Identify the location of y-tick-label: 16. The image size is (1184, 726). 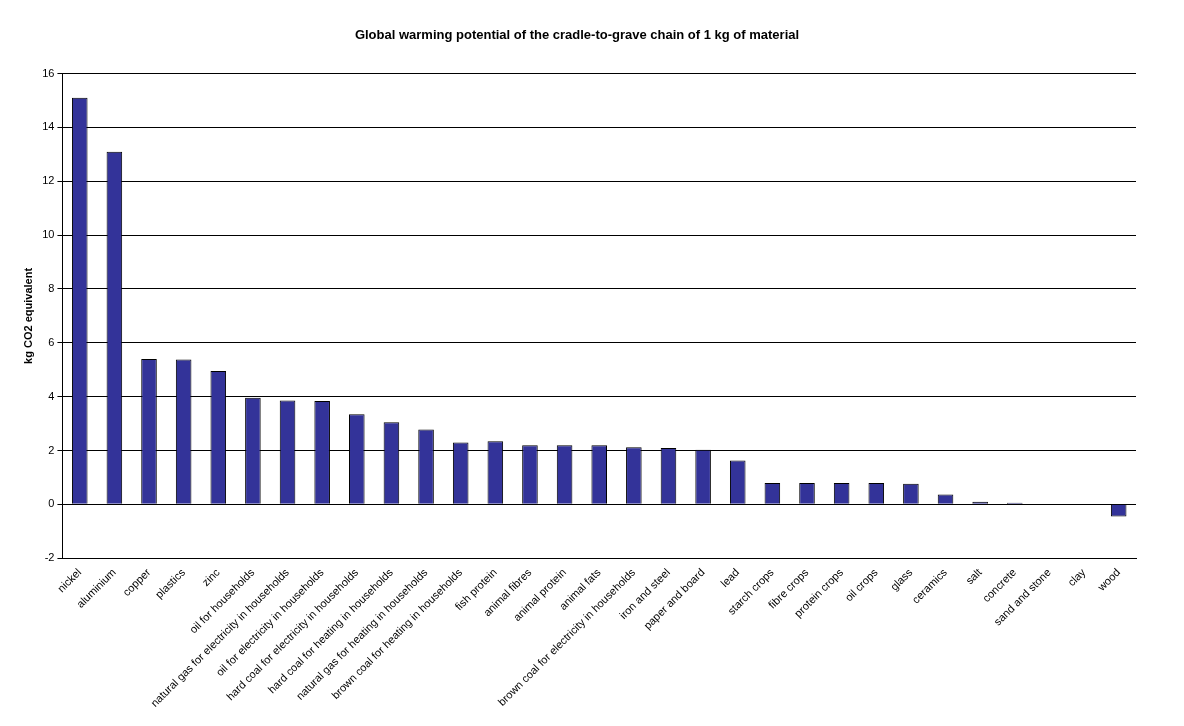
(48, 72).